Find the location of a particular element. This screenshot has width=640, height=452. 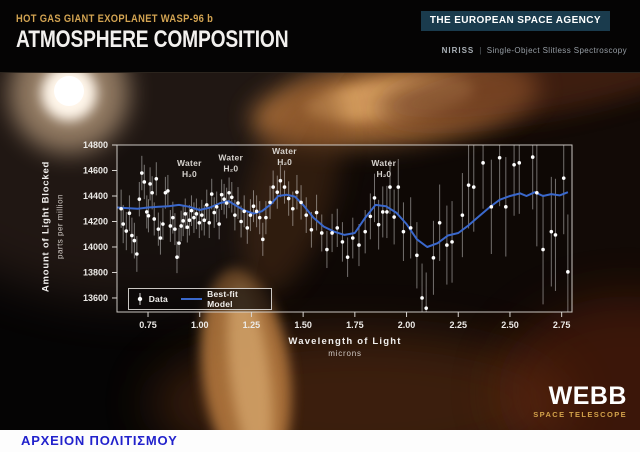

webb-subtitle: SPACE TELESCOPE is located at coordinates (580, 414).